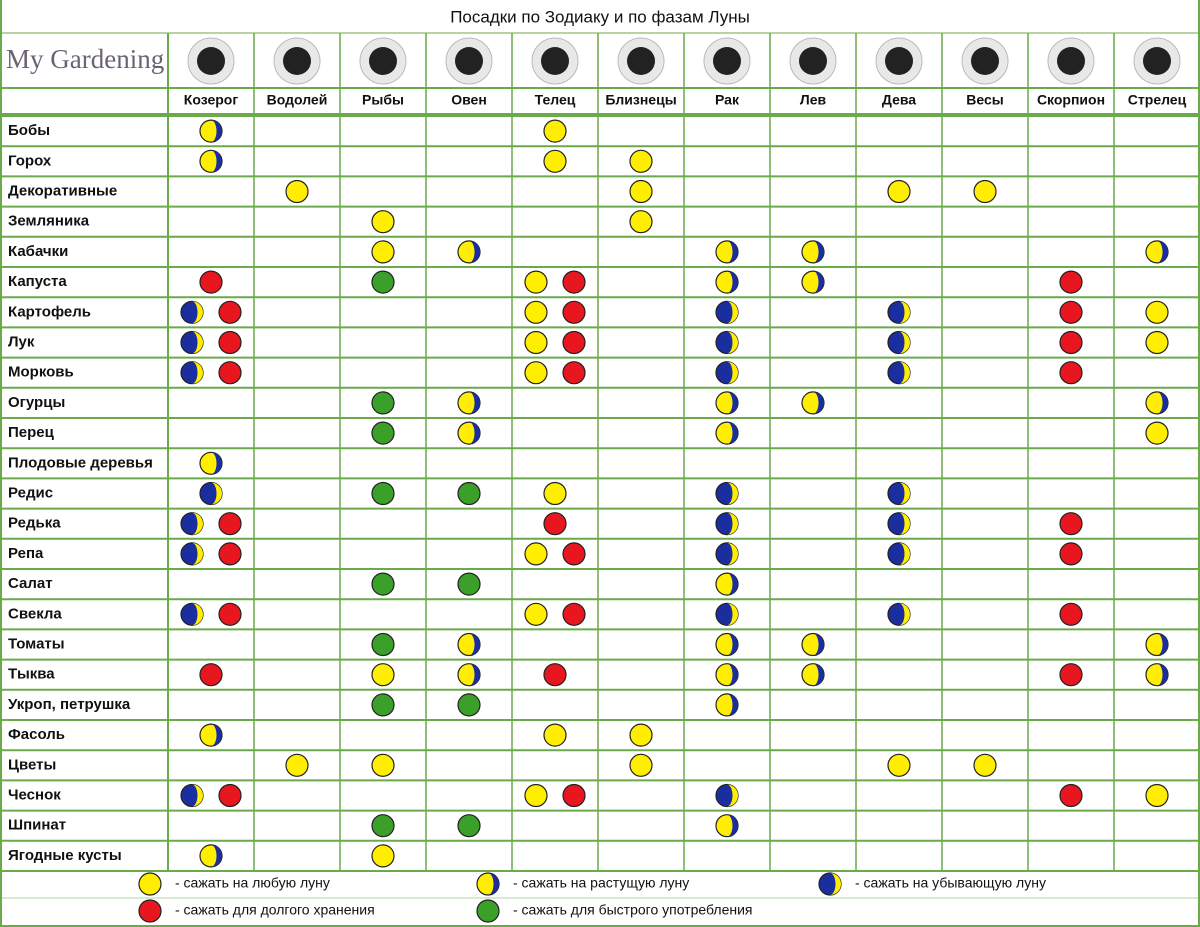  What do you see at coordinates (984, 100) in the screenshot?
I see `column-header: Весы` at bounding box center [984, 100].